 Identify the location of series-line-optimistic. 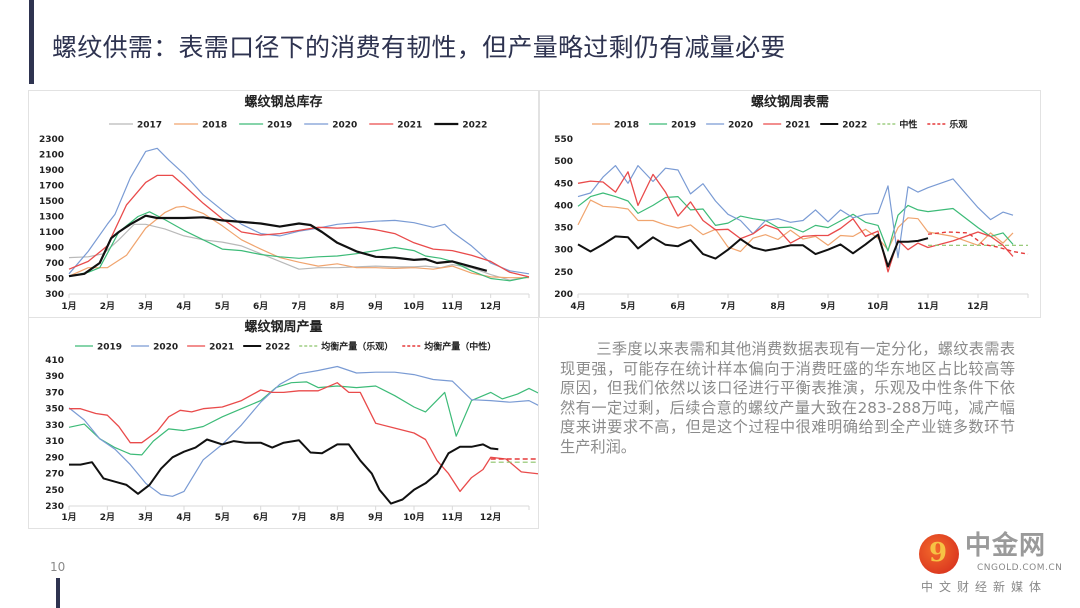
(978, 243).